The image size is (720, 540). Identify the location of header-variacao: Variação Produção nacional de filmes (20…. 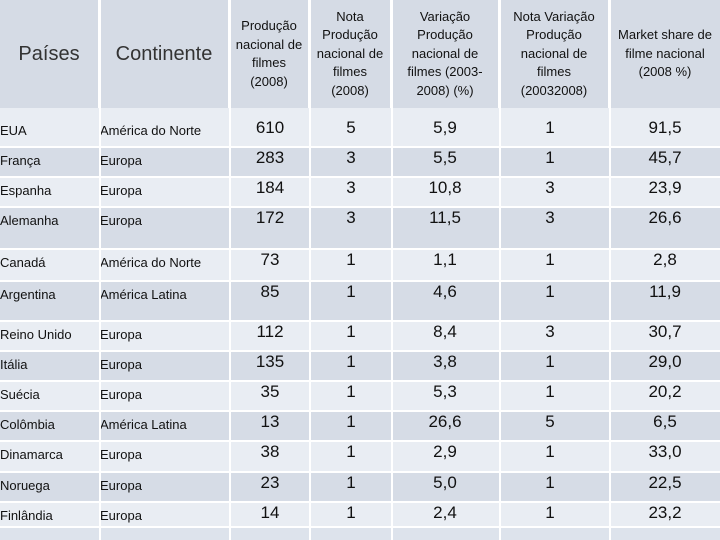
(446, 54).